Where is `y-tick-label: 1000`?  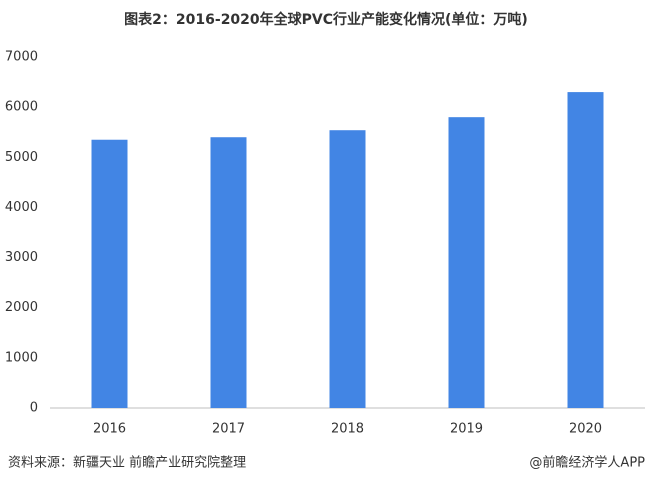
y-tick-label: 1000 is located at coordinates (21, 357).